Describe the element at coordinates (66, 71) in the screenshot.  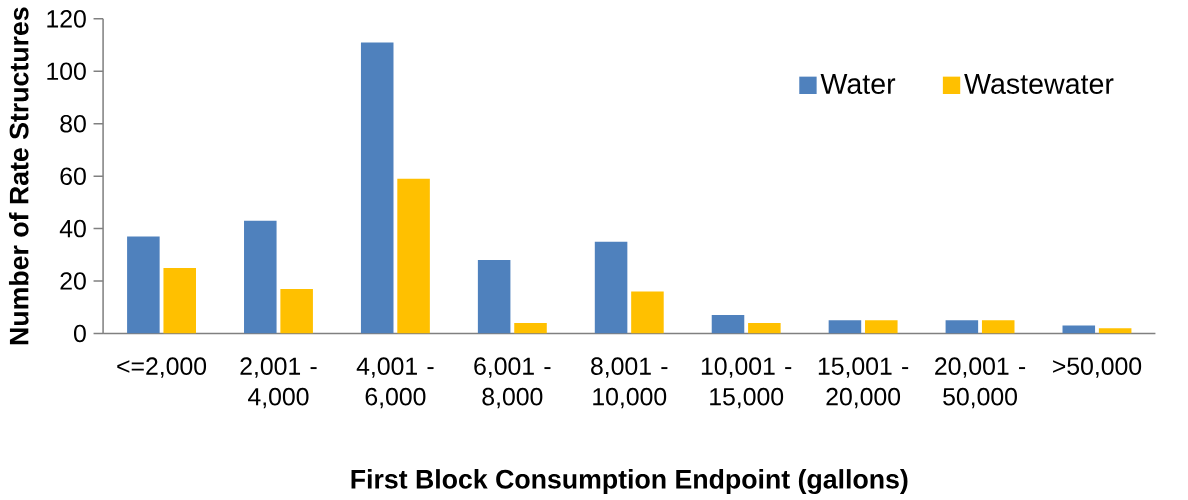
I see `y-tick-label: 100` at that location.